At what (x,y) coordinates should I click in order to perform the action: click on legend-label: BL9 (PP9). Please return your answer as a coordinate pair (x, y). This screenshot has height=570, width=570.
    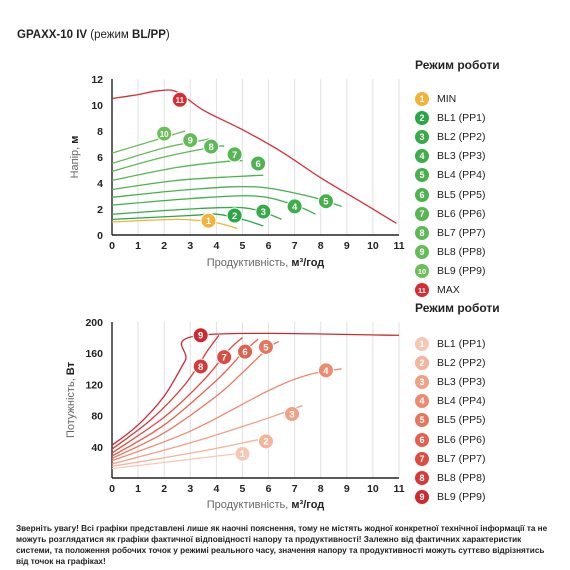
    Looking at the image, I should click on (461, 271).